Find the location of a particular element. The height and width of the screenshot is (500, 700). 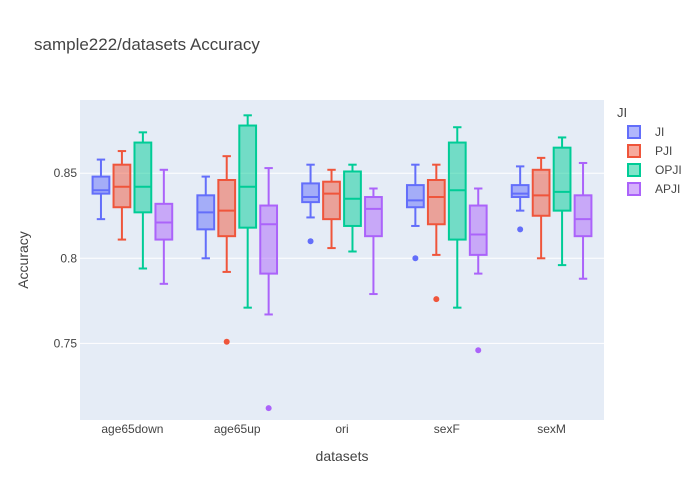

x-tick-label: sexF is located at coordinates (447, 429).